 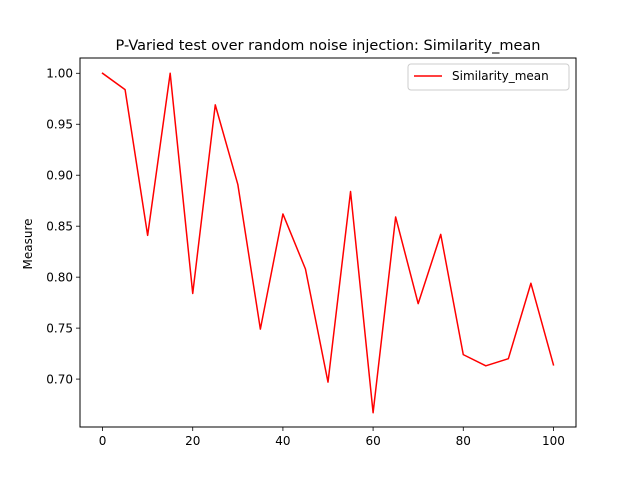 I want to click on x-axis-ticks: 0 20 40 60 80 100, so click(x=332, y=437).